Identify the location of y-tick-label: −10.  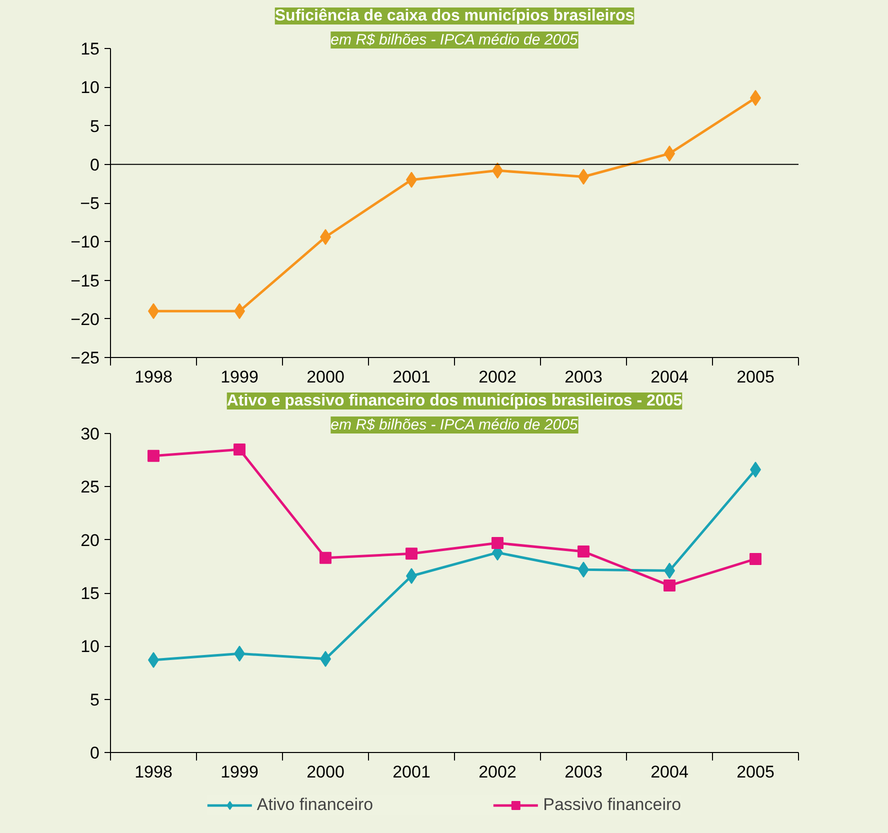
(85, 242).